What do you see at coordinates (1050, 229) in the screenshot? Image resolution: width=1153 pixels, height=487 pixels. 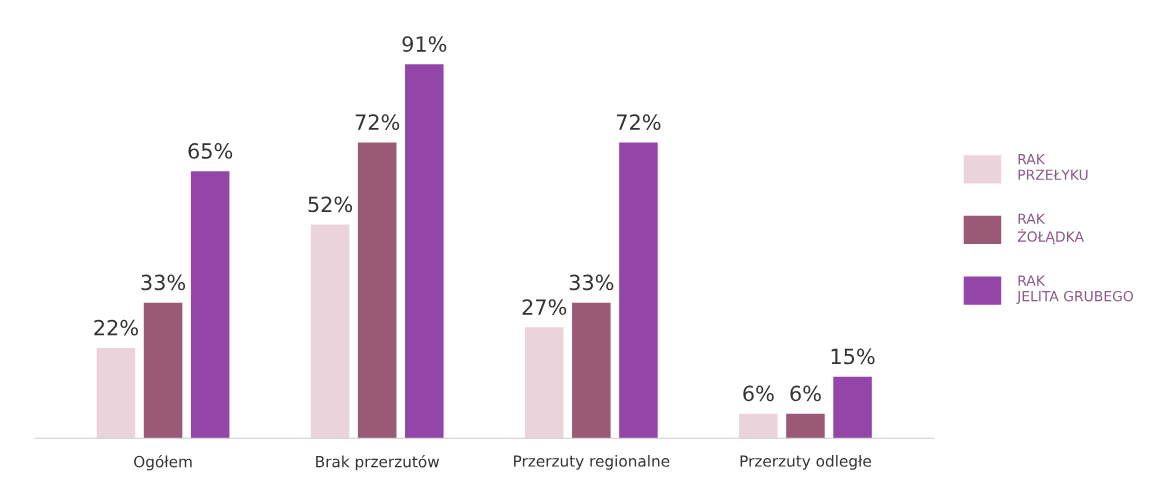 I see `legend-label: RAK ŻOŁĄDKA` at bounding box center [1050, 229].